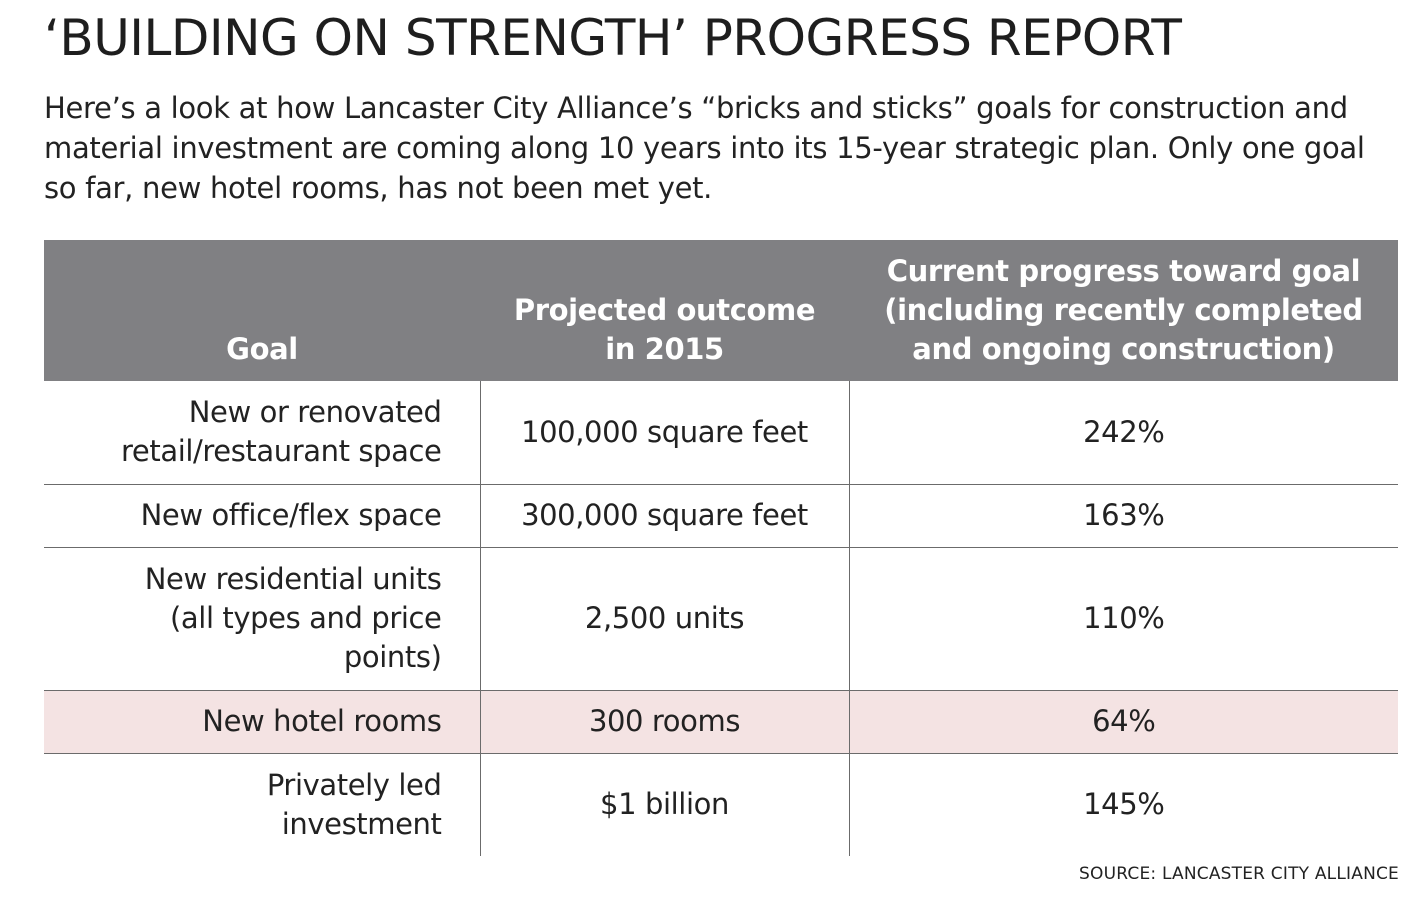 This screenshot has height=900, width=1425. Describe the element at coordinates (1123, 433) in the screenshot. I see `progress-cell: 242%` at that location.